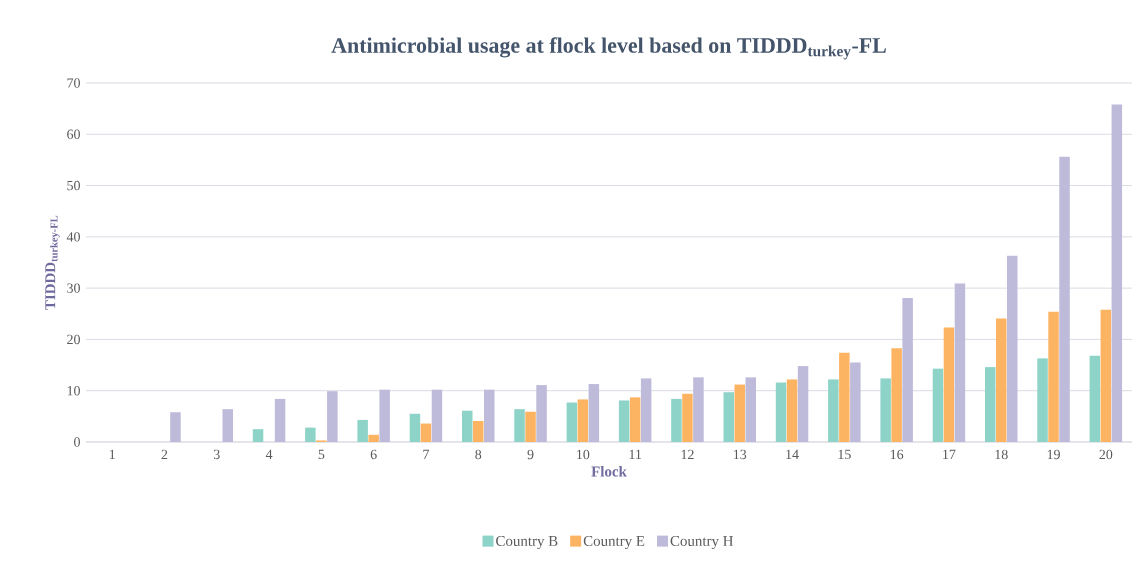 Image resolution: width=1139 pixels, height=588 pixels. I want to click on y-tick-label: 10, so click(73, 390).